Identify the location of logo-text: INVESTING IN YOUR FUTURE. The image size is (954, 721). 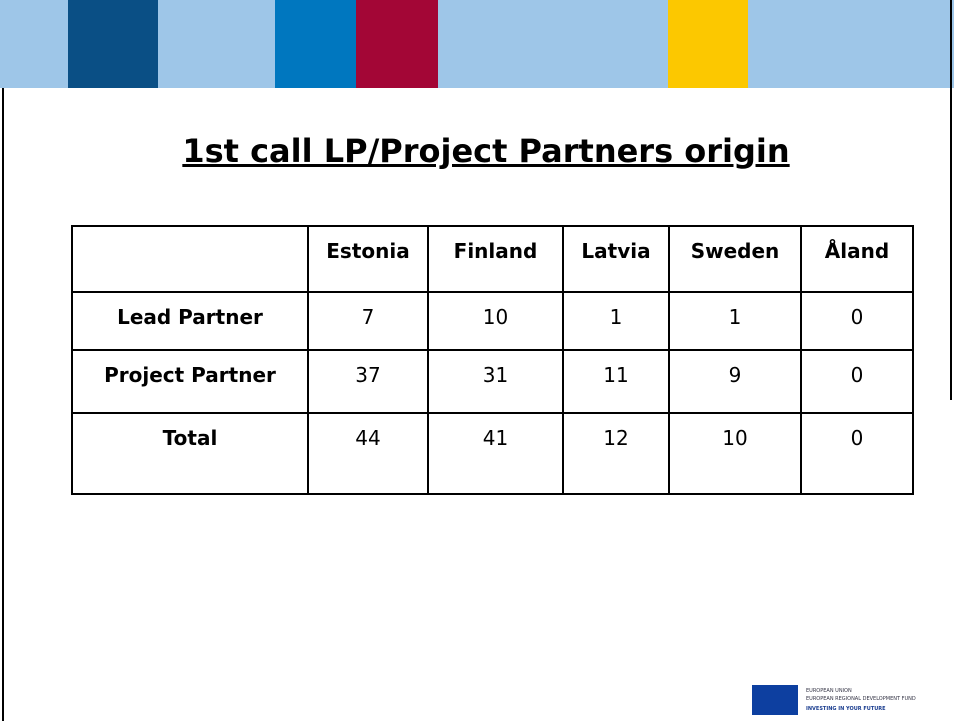
(846, 709).